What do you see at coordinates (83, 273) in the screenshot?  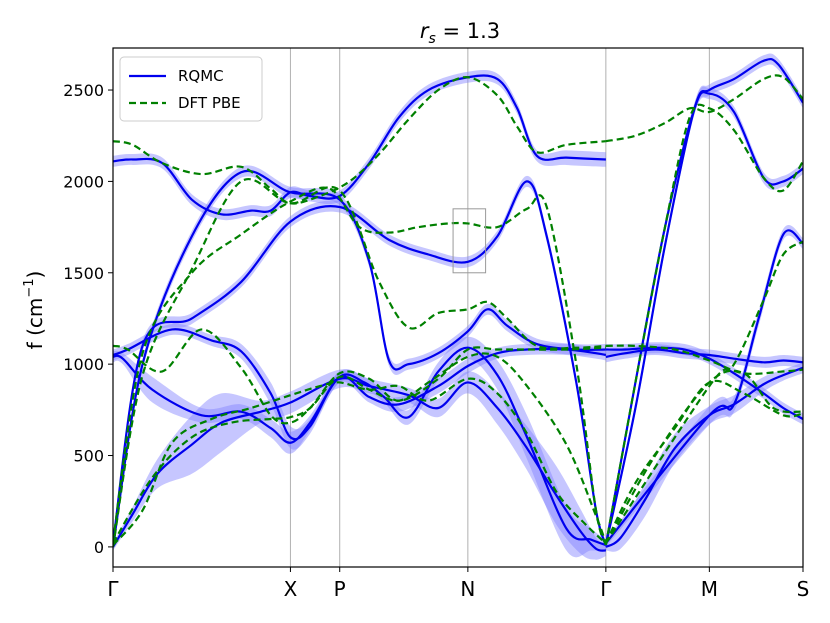 I see `y-tick-label: 1500` at bounding box center [83, 273].